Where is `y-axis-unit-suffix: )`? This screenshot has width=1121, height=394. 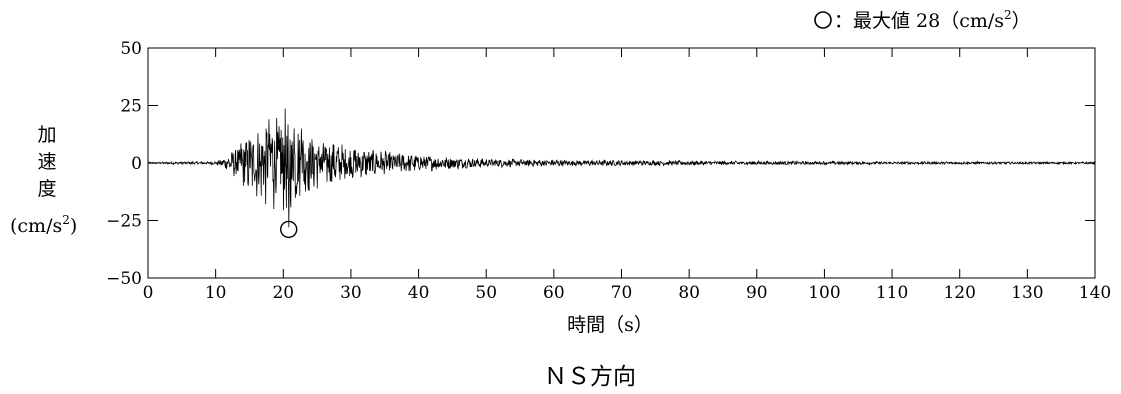 y-axis-unit-suffix: ) is located at coordinates (73, 226).